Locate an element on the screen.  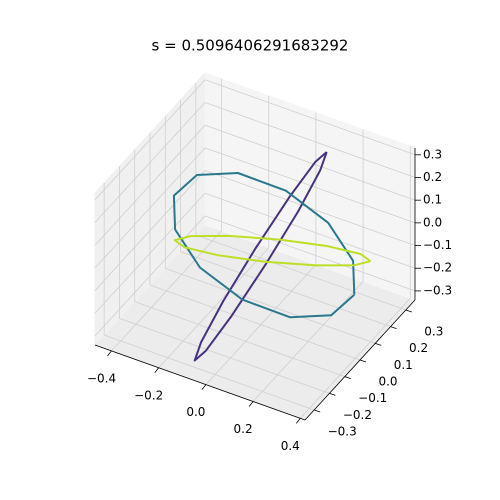
y-tick-label: 0.2 is located at coordinates (418, 348).